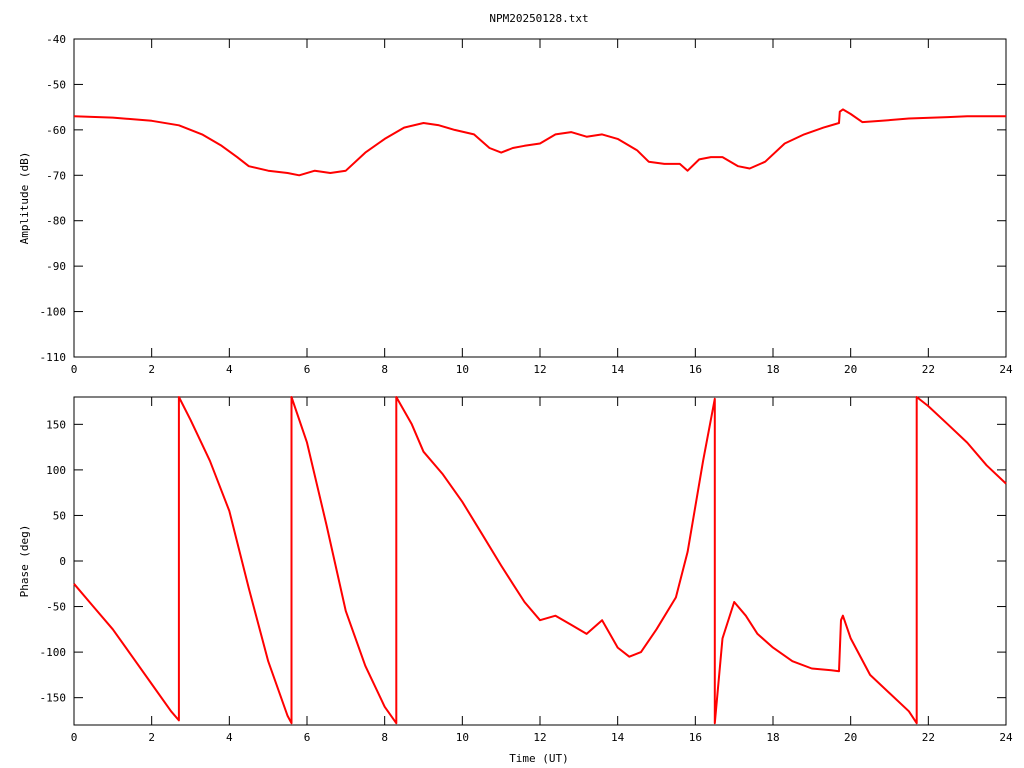  I want to click on phase-x-axis-label: Time (UT), so click(539, 758).